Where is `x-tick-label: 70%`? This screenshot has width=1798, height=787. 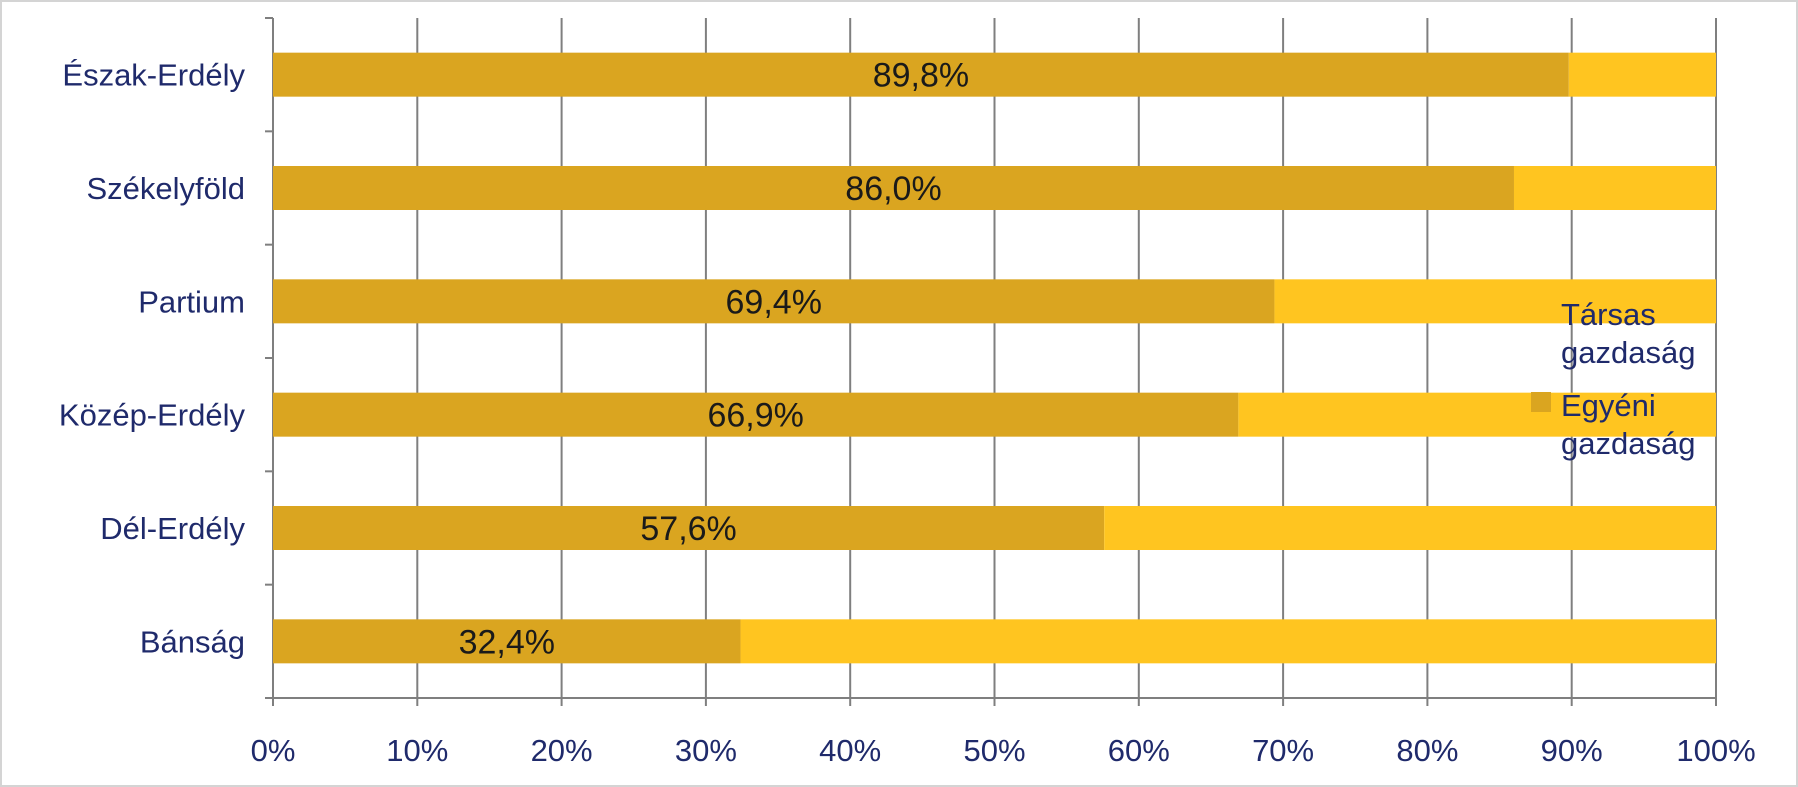 x-tick-label: 70% is located at coordinates (1283, 750).